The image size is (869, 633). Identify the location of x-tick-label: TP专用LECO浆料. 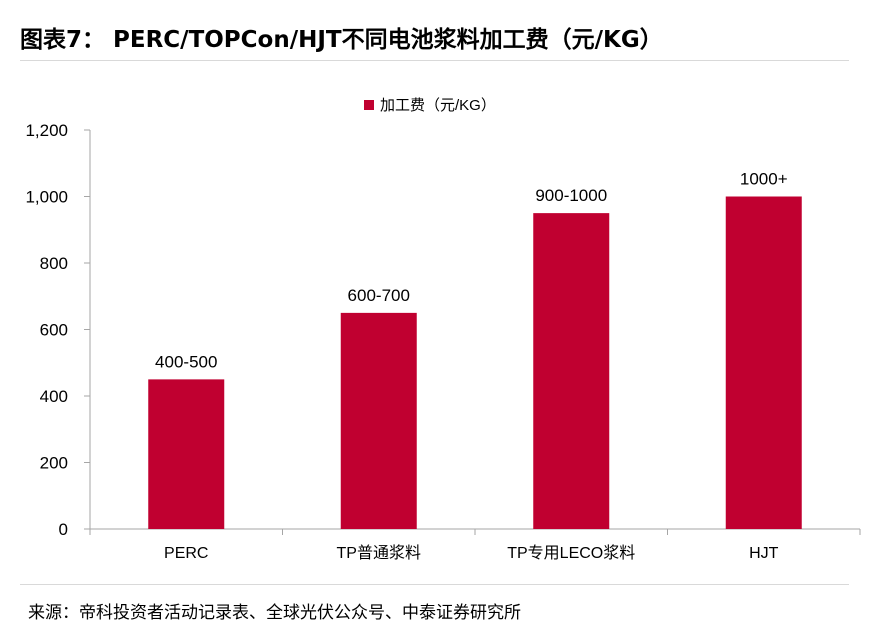
(571, 553).